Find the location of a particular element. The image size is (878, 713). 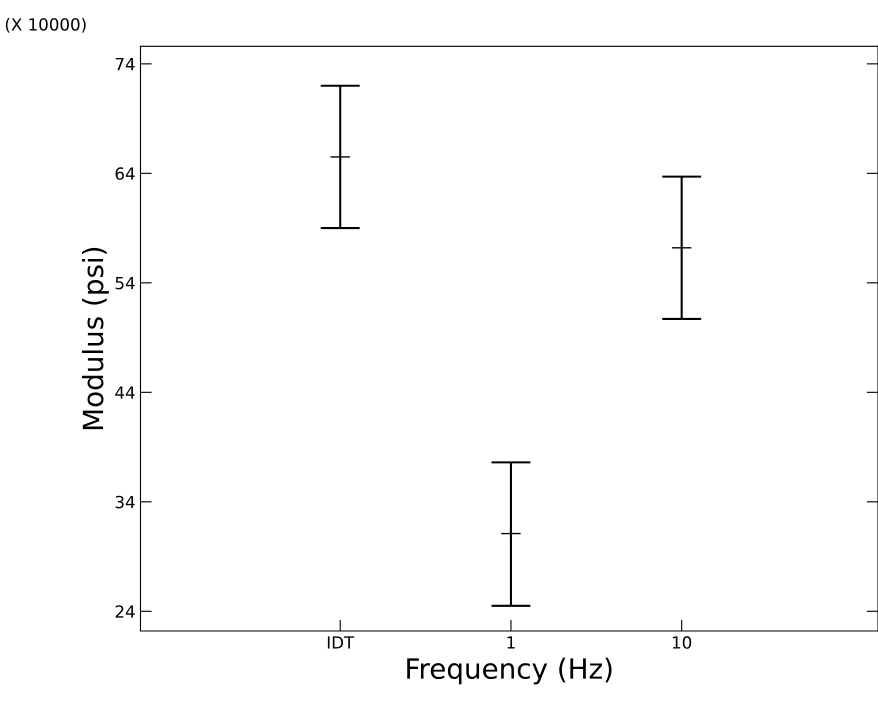

y-tick-label: 54 is located at coordinates (125, 283).